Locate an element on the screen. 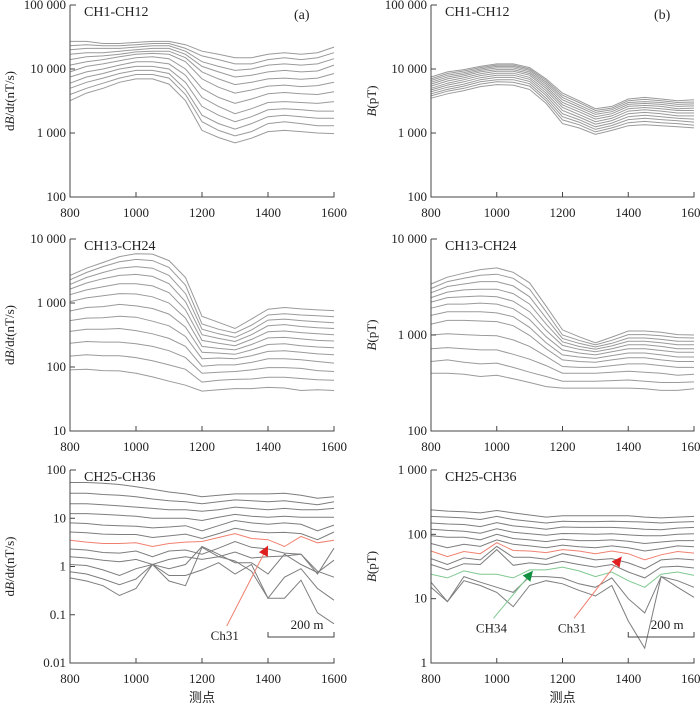  y-axis-label-part: (nT/s) is located at coordinates (9, 553).